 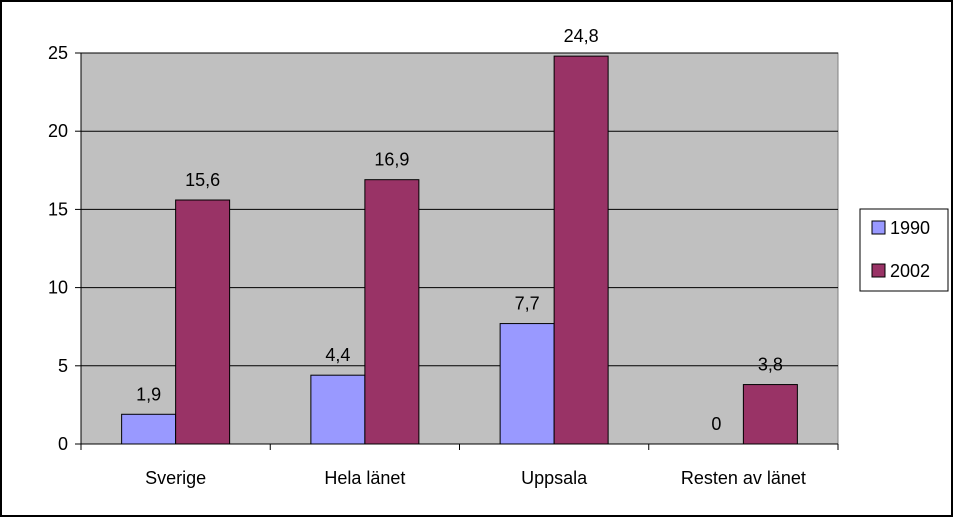 I want to click on y-tick-label: 15, so click(x=58, y=209).